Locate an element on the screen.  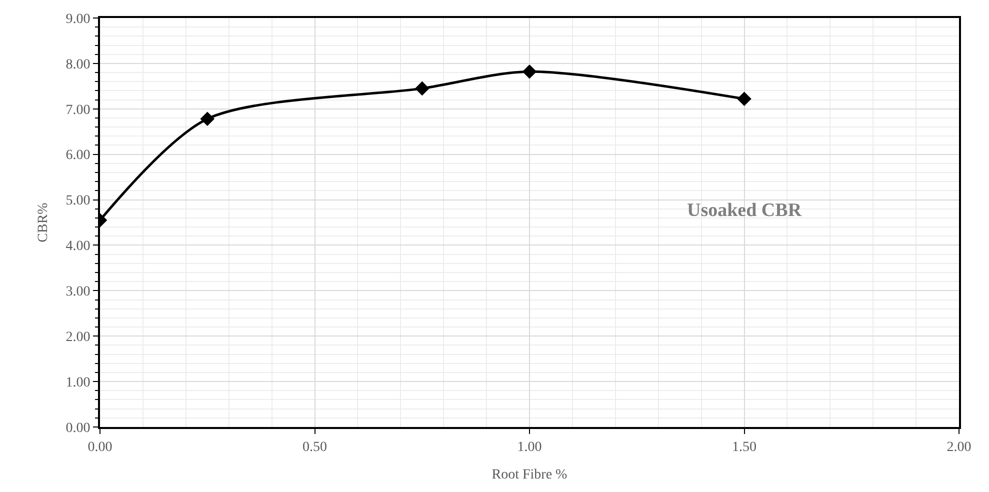
y-tick-label: 2.00 is located at coordinates (78, 338).